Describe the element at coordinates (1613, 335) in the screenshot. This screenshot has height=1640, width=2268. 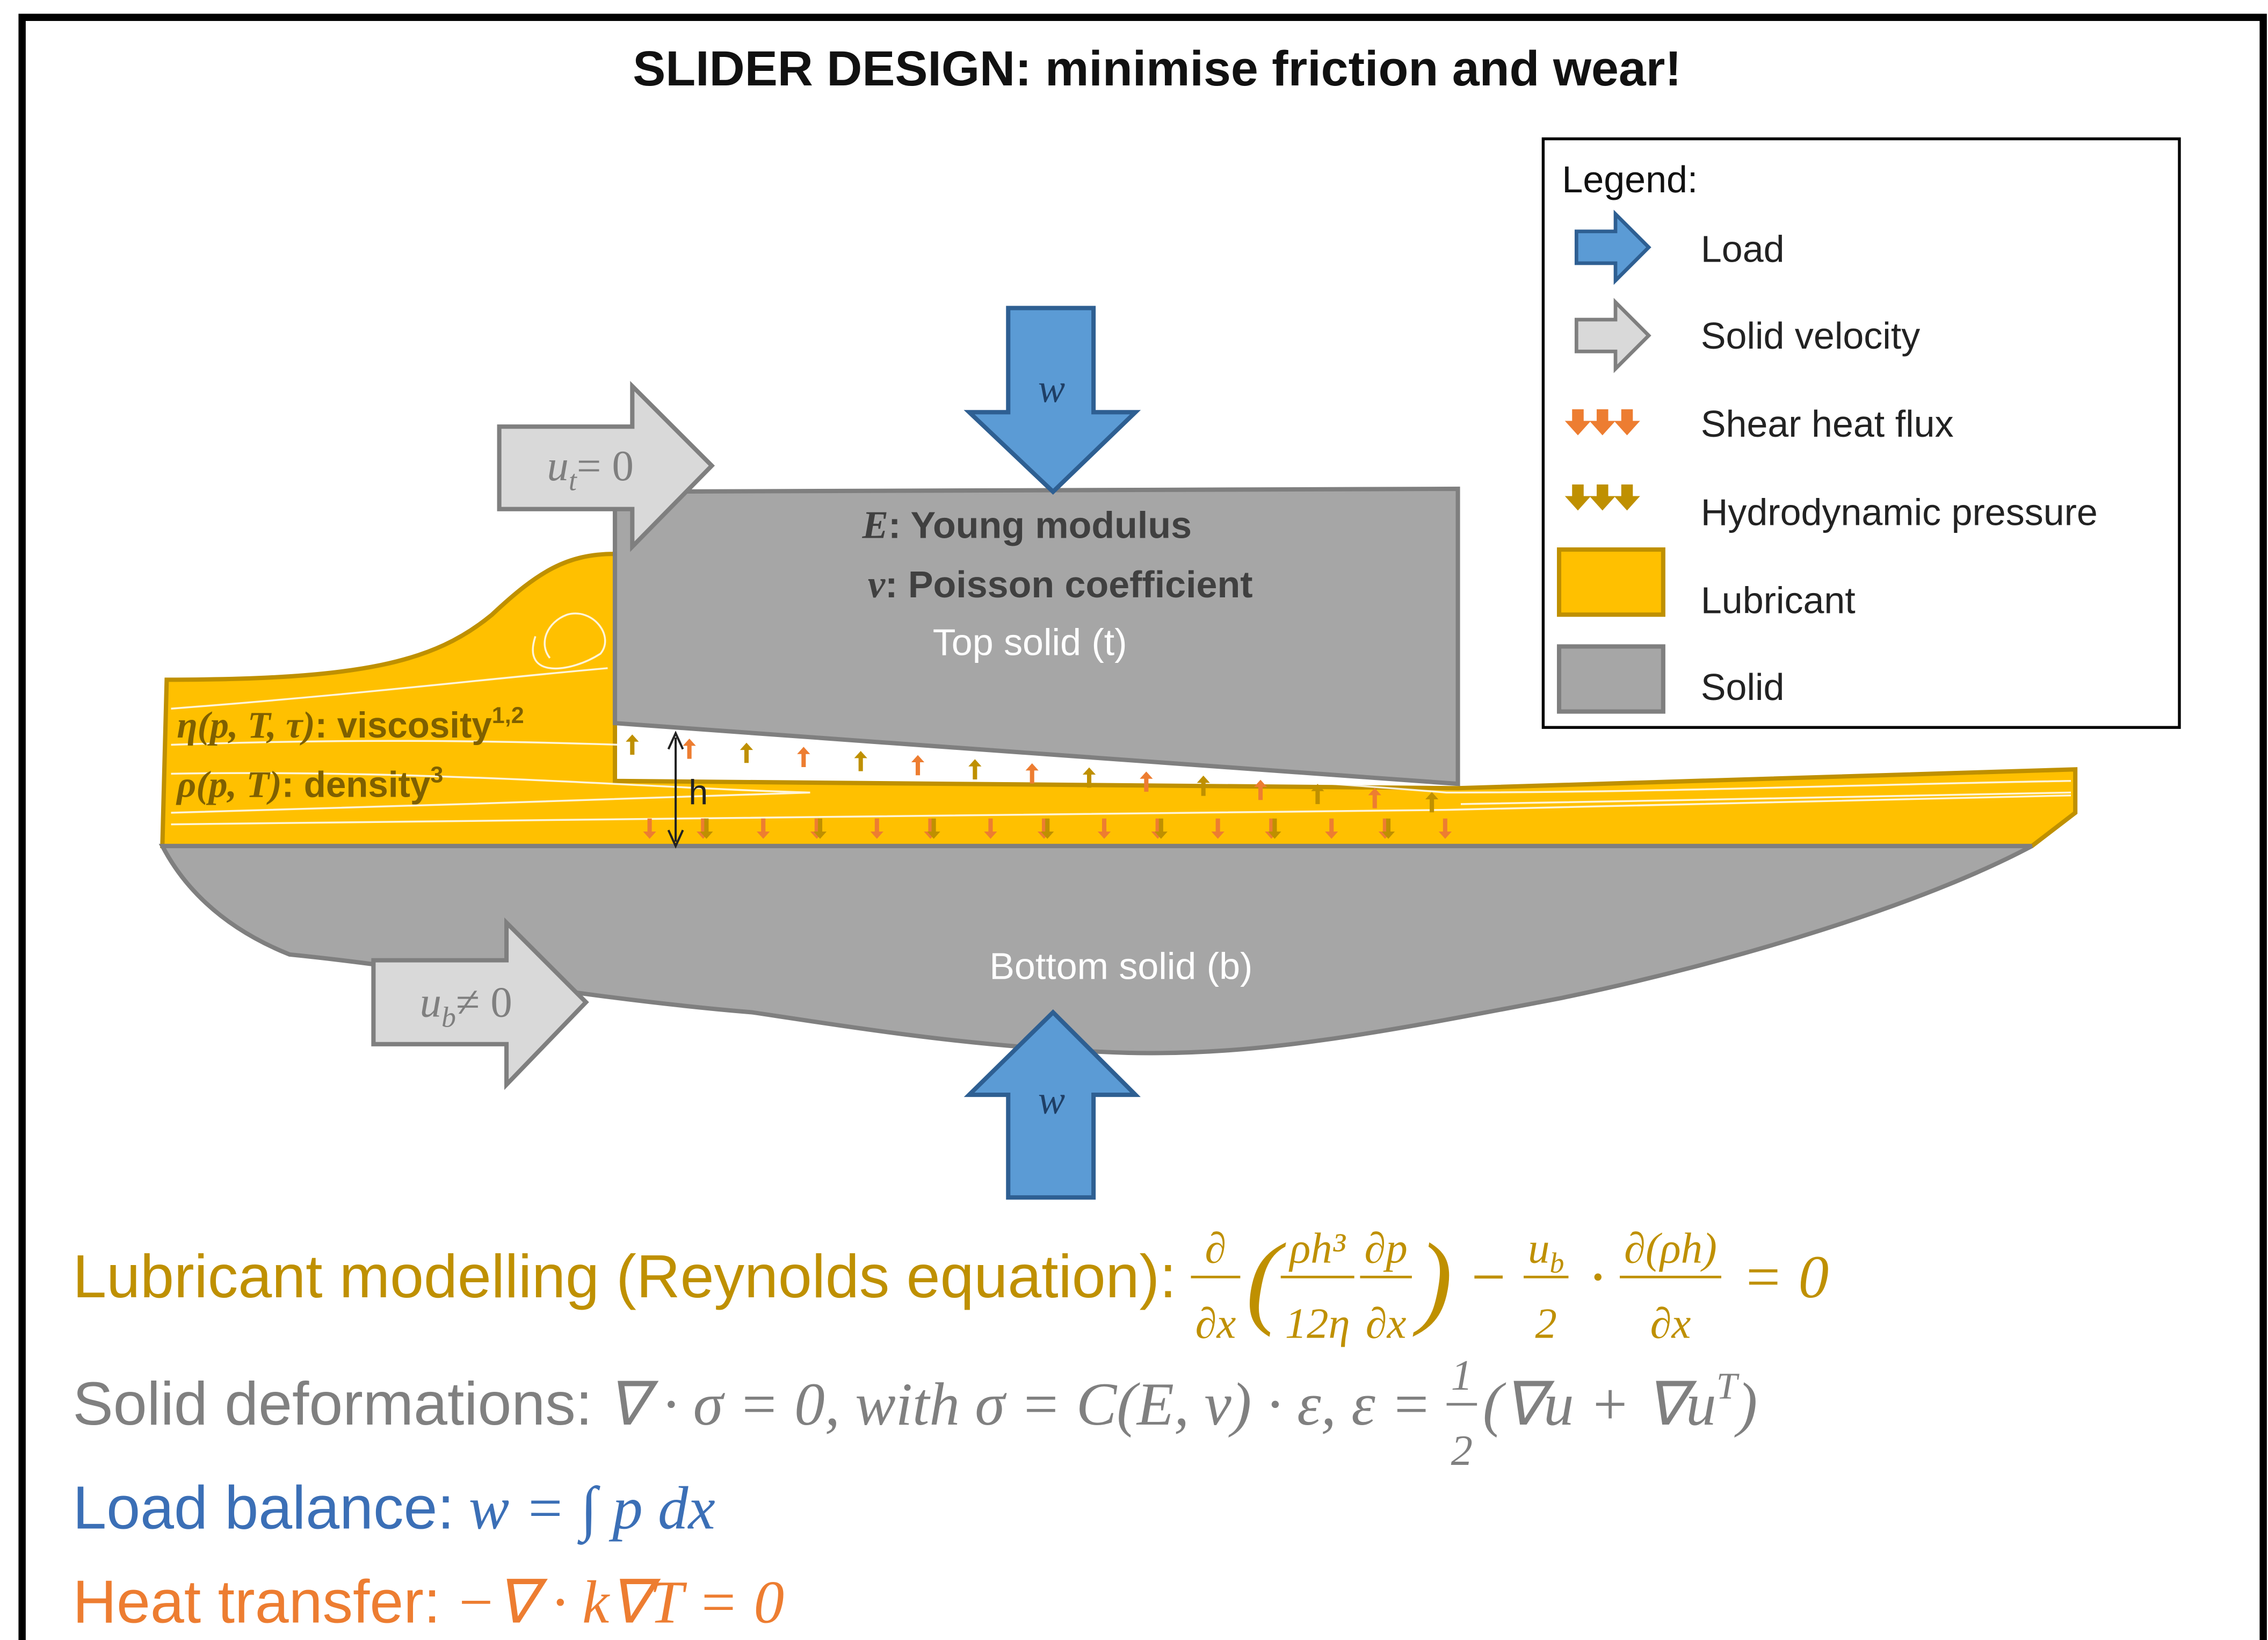
I see `legend-velocity-icon` at that location.